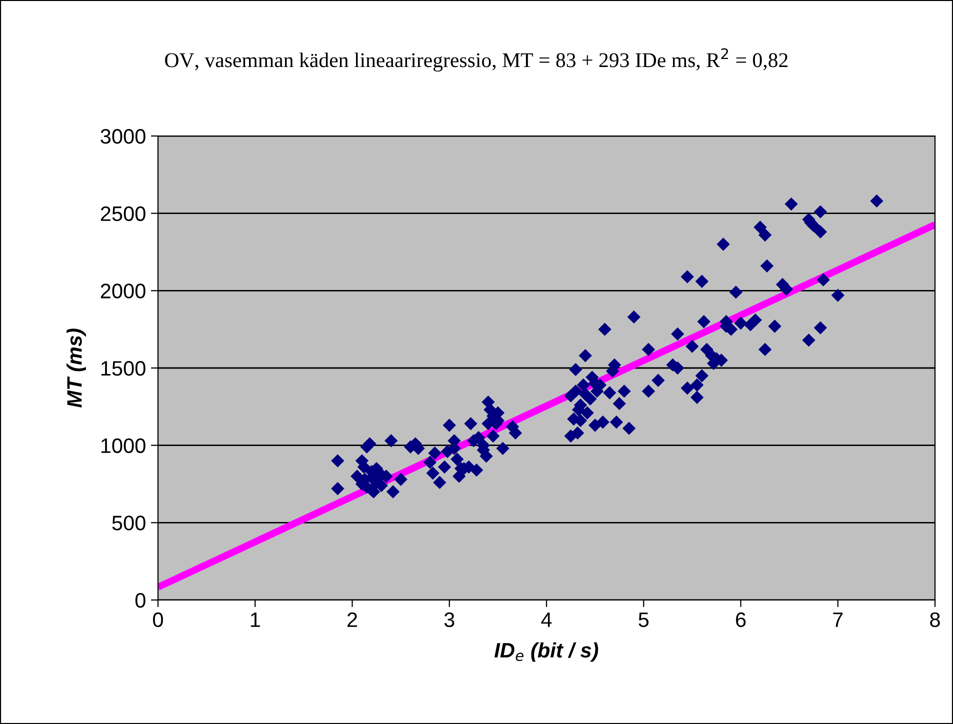 Image resolution: width=953 pixels, height=724 pixels. Describe the element at coordinates (123, 214) in the screenshot. I see `y-tick-label: 2500` at that location.